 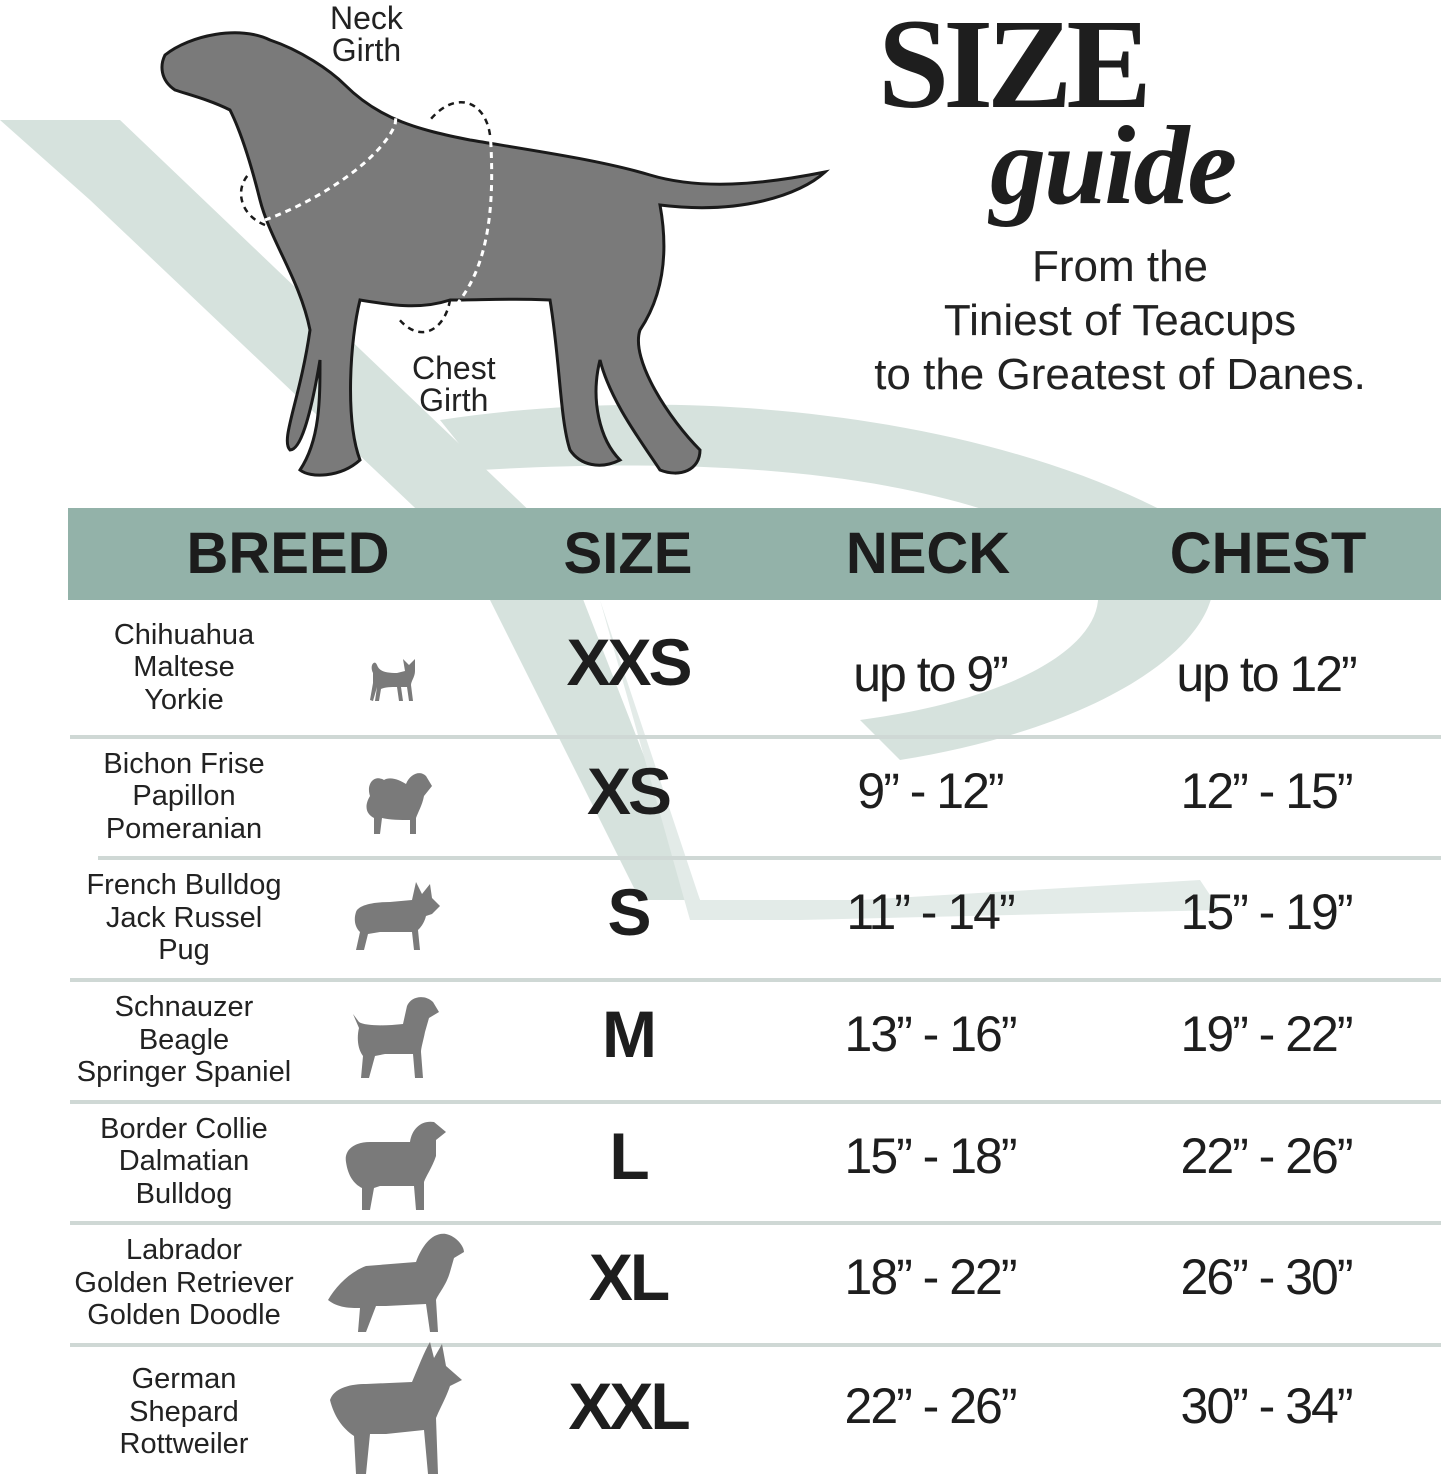 I want to click on terrier-silhouette-icon, so click(x=393, y=1039).